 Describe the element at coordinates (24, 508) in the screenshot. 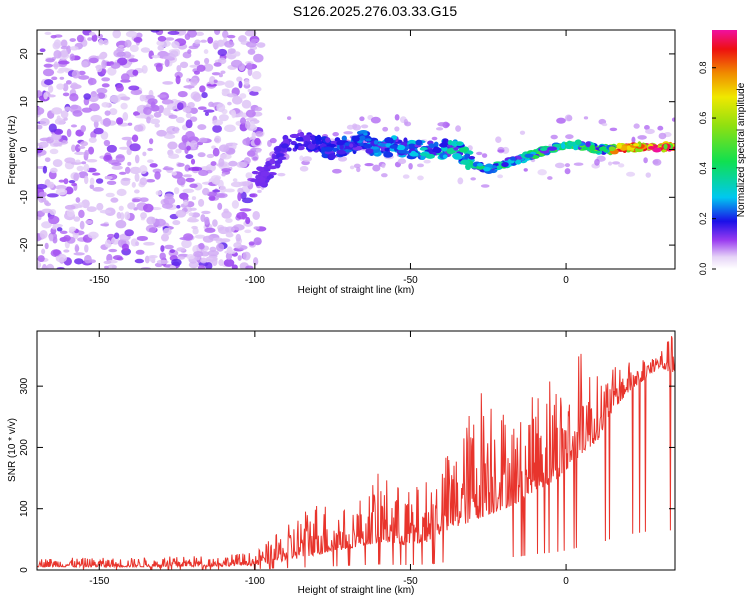

I see `snr-y-tick-label: 100` at that location.